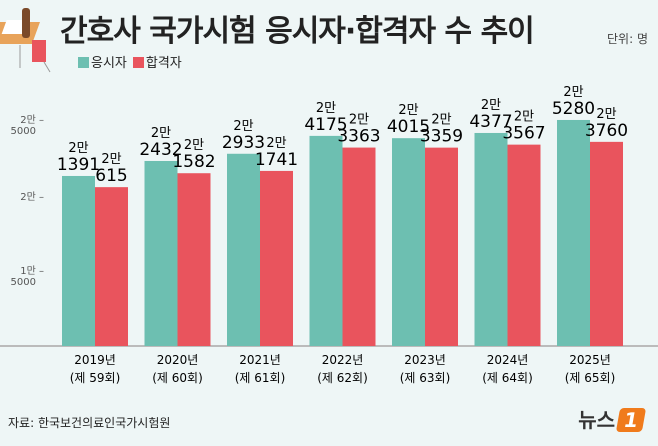  Describe the element at coordinates (441, 137) in the screenshot. I see `data-label: 3359` at that location.